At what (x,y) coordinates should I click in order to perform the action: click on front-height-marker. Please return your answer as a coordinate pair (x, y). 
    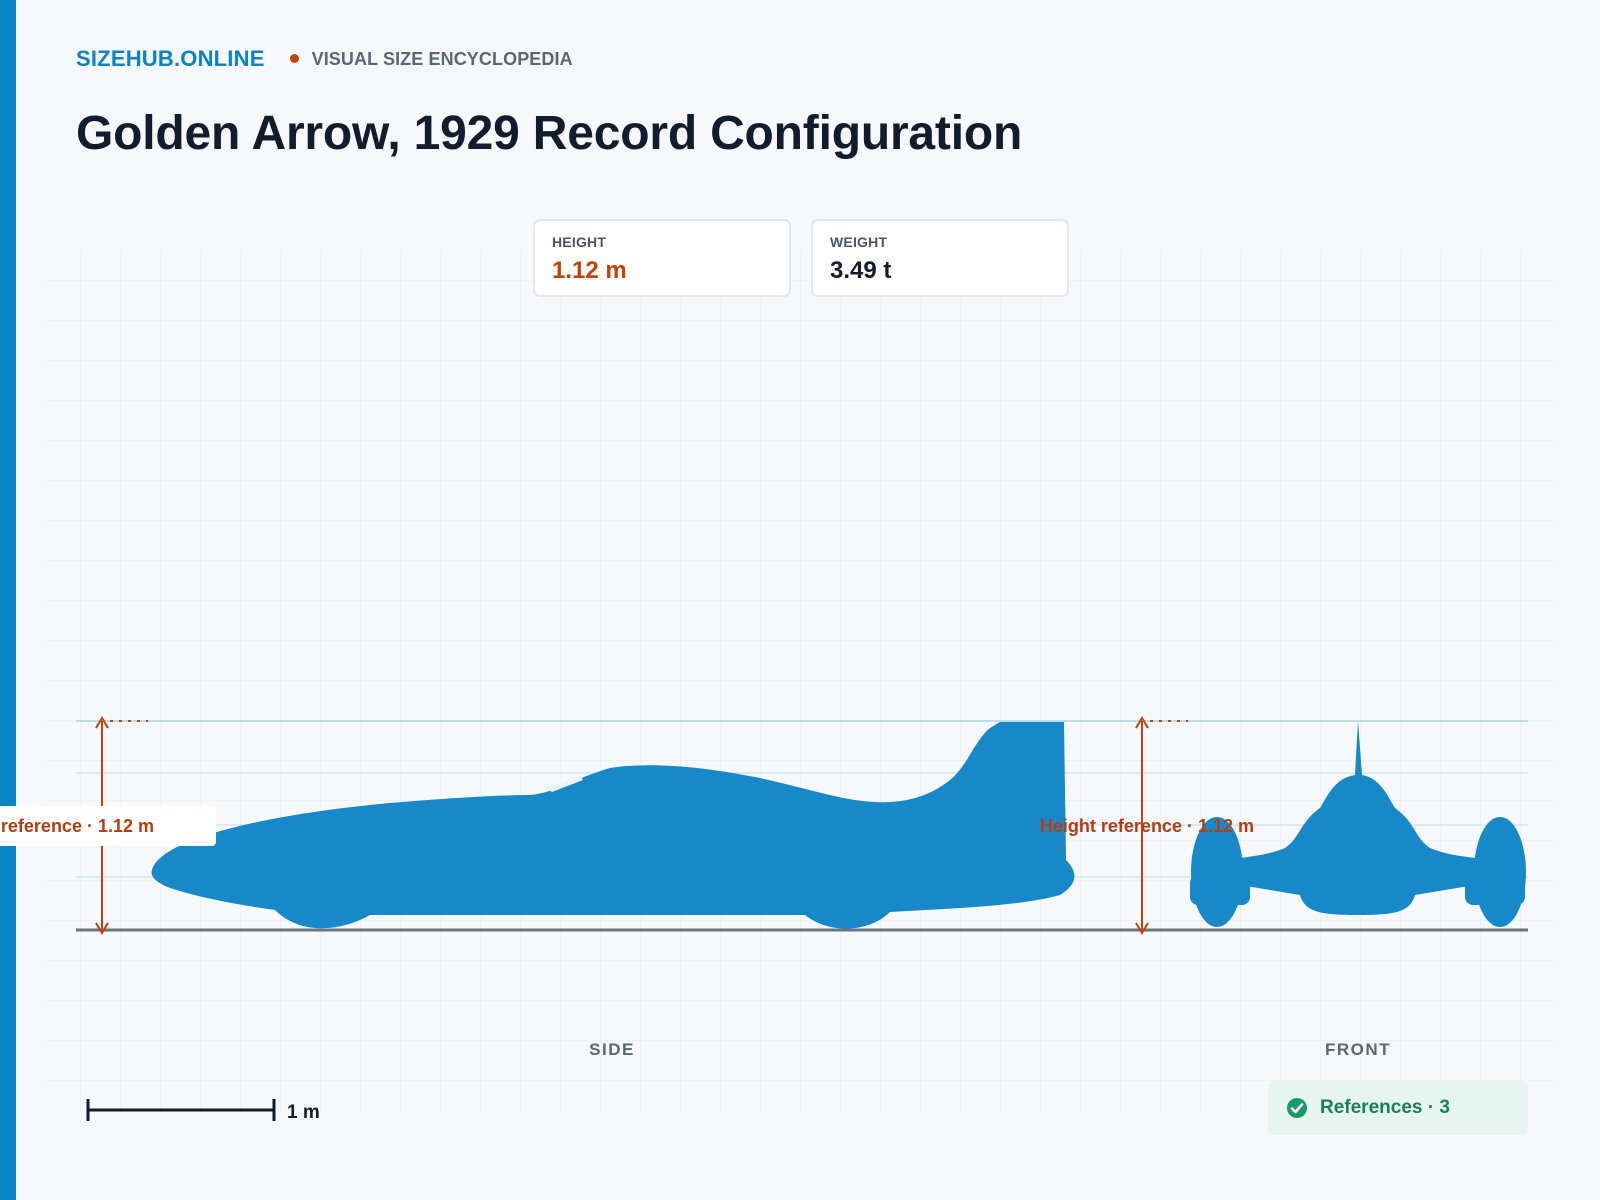
    Looking at the image, I should click on (1161, 825).